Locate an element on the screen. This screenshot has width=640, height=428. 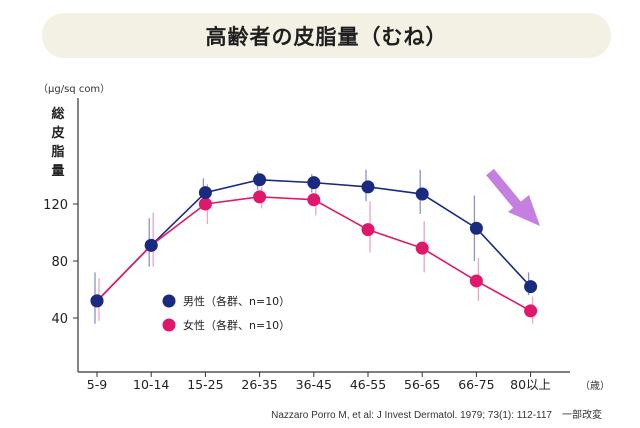
chart-title: 高齢者の皮脂量（むね） is located at coordinates (326, 36).